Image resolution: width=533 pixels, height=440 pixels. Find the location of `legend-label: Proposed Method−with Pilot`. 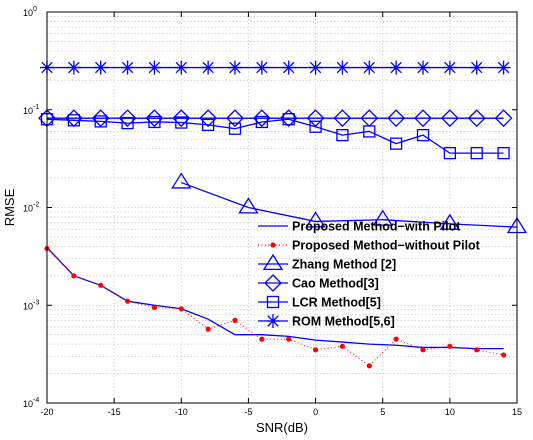

legend-label: Proposed Method−with Pilot is located at coordinates (376, 227).